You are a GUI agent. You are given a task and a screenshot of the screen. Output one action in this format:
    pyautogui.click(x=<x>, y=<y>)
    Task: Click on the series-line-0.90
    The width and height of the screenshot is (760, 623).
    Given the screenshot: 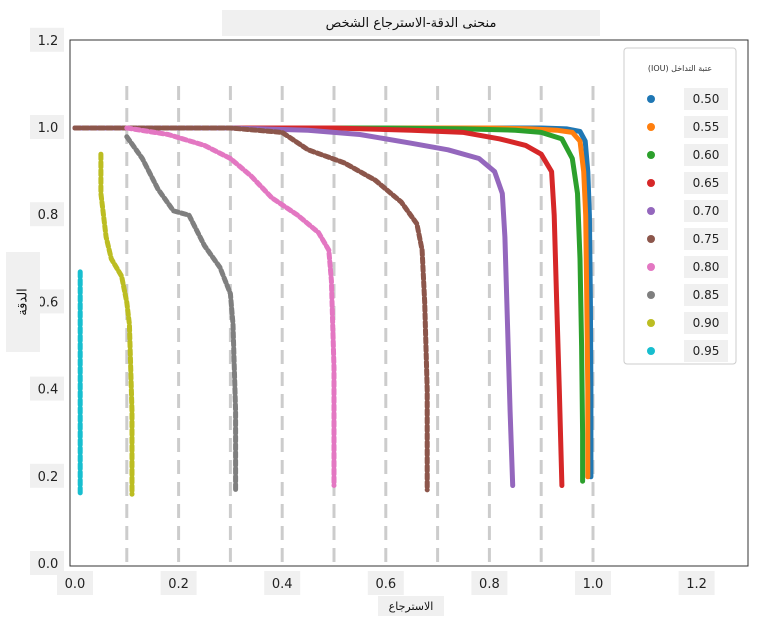 What is the action you would take?
    pyautogui.click(x=116, y=324)
    